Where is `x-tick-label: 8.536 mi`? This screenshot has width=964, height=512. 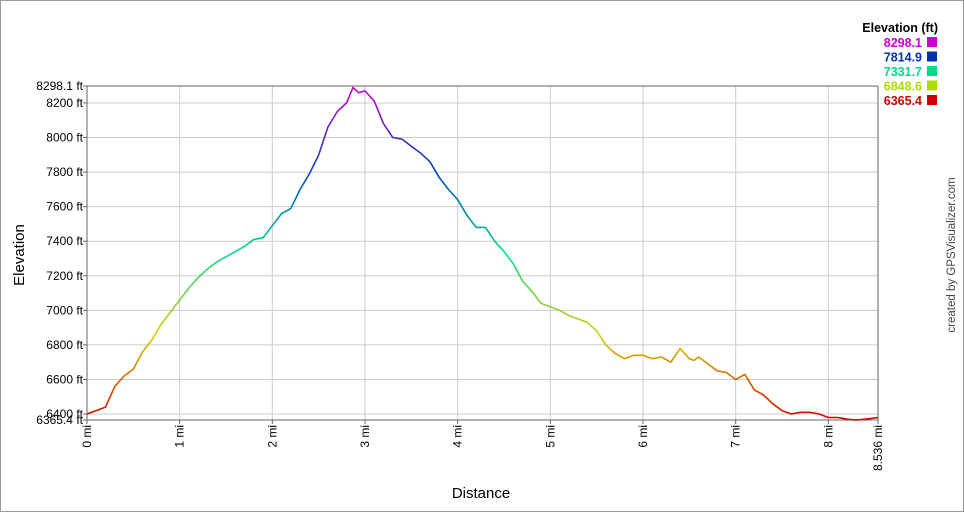
x-tick-label: 8.536 mi is located at coordinates (878, 448).